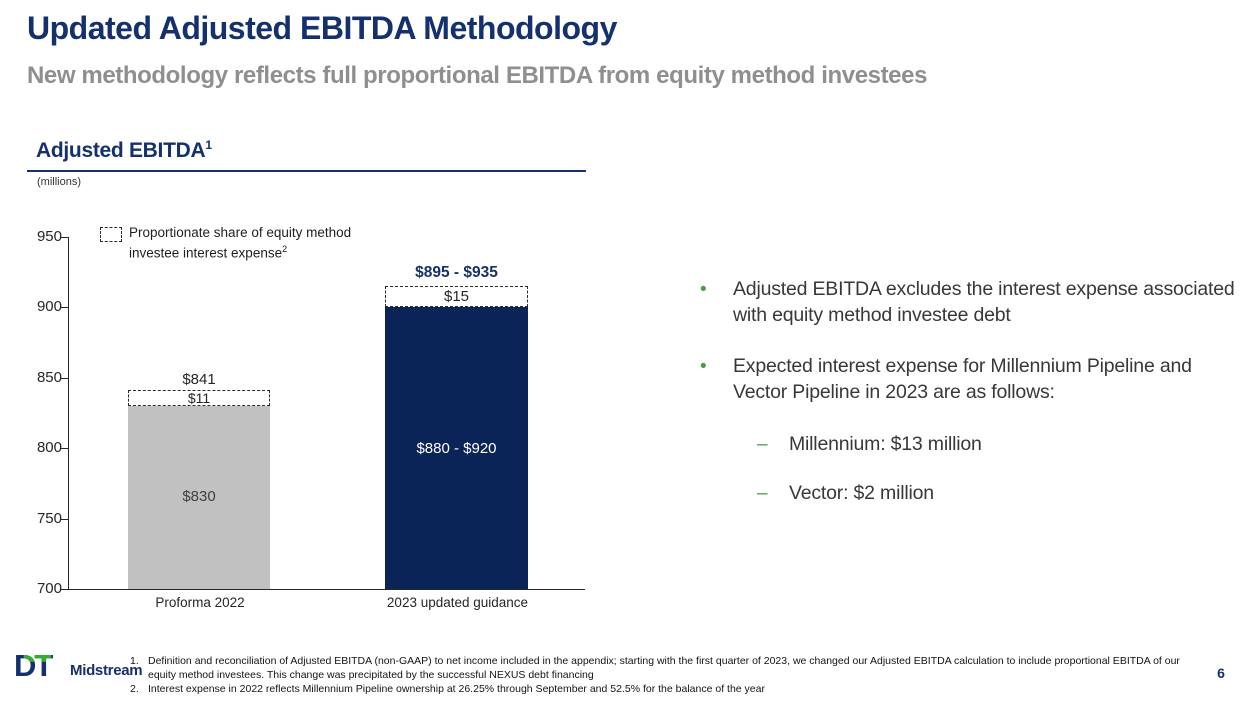 The image size is (1248, 701). What do you see at coordinates (998, 494) in the screenshot?
I see `sub-bullet-item: – Vector: $2 million` at bounding box center [998, 494].